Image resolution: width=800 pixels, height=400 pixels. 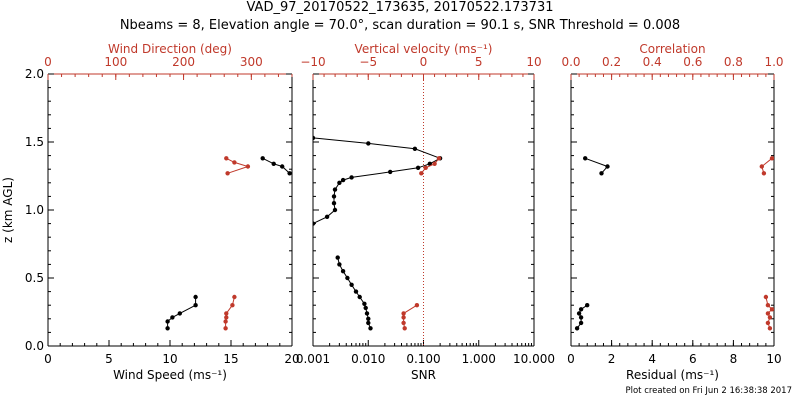 What do you see at coordinates (115, 62) in the screenshot?
I see `top-tick-label: 100` at bounding box center [115, 62].